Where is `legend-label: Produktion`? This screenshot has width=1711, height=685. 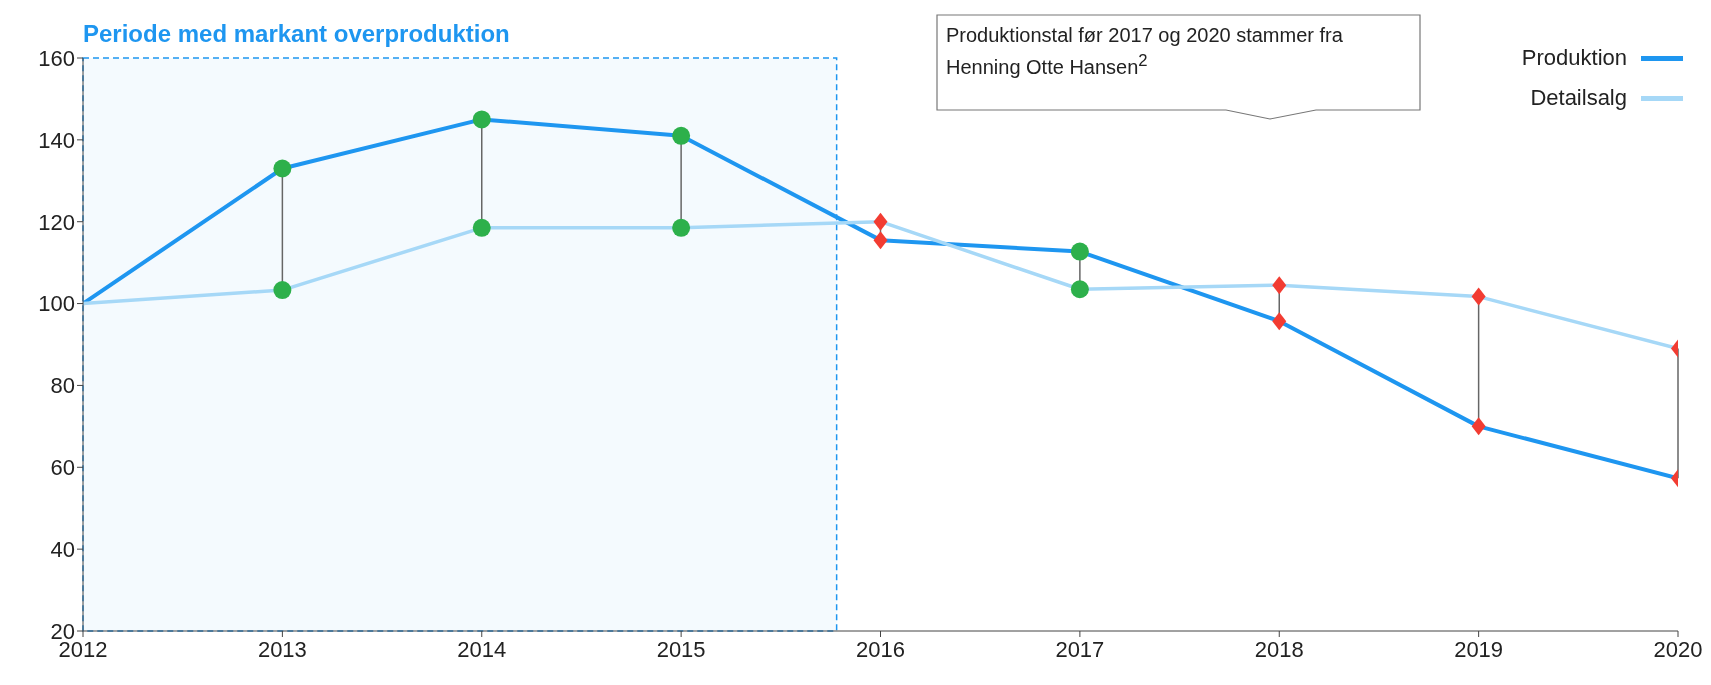
legend-label: Produktion is located at coordinates (1574, 58).